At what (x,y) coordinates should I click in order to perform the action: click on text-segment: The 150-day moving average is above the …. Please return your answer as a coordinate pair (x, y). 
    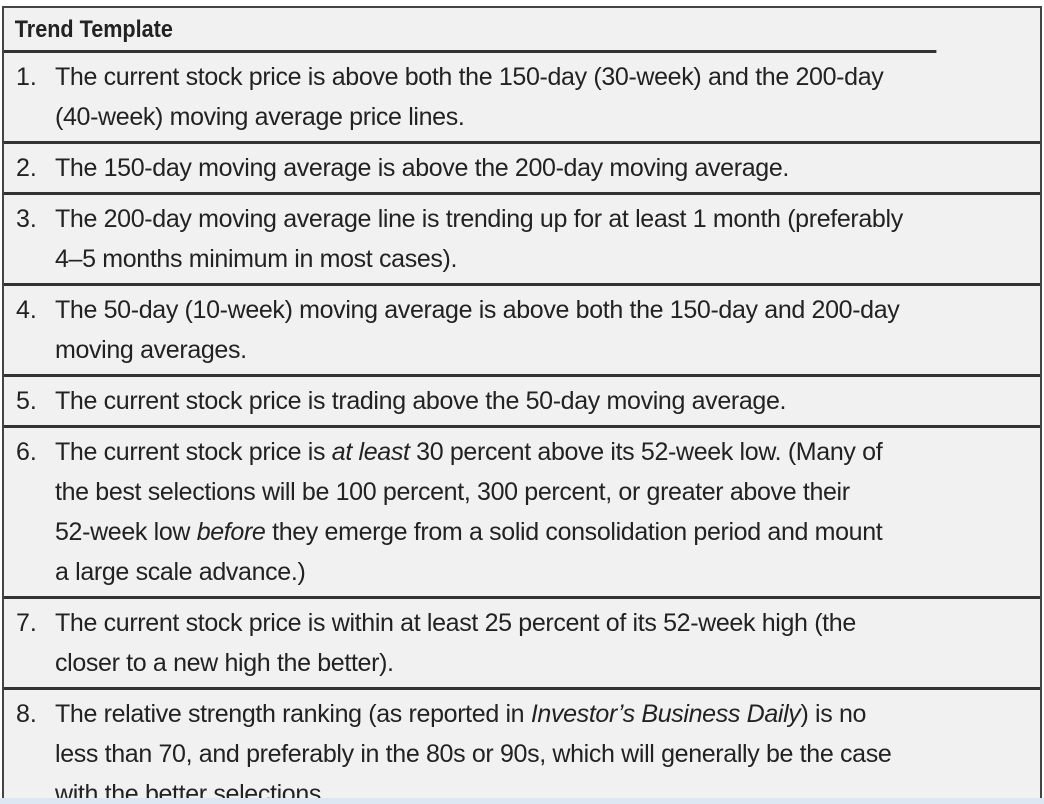
    Looking at the image, I should click on (422, 168).